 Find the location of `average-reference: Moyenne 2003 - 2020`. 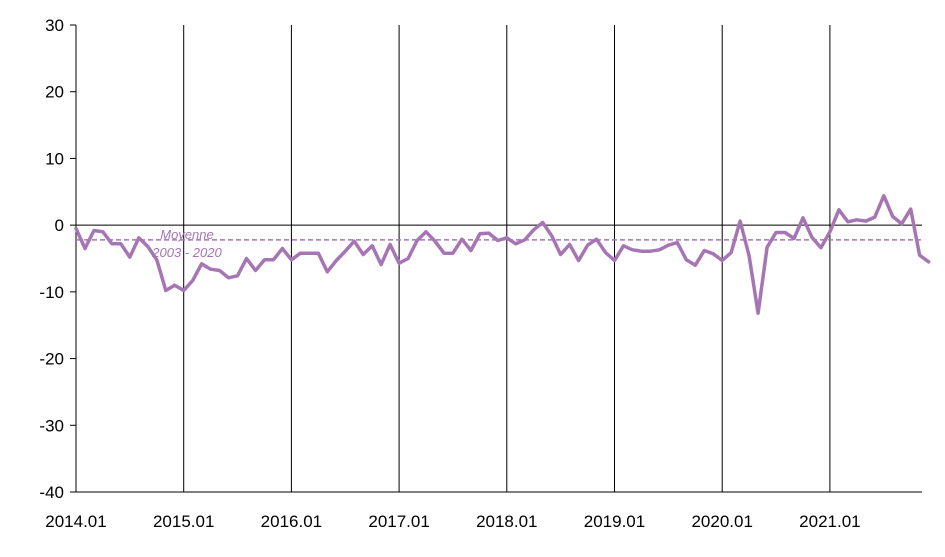

average-reference: Moyenne 2003 - 2020 is located at coordinates (499, 243).